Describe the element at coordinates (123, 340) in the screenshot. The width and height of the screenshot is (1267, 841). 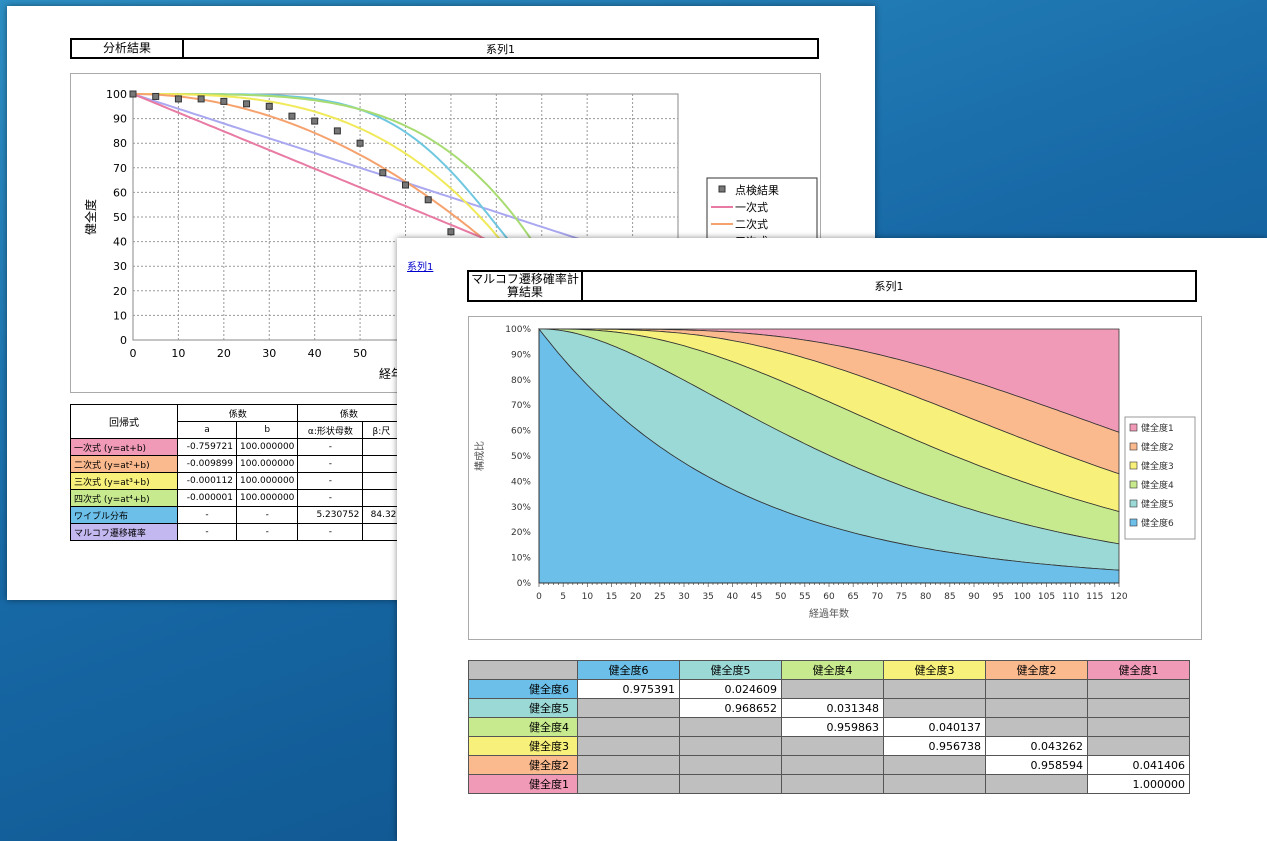
I see `y-tick-label: 0` at that location.